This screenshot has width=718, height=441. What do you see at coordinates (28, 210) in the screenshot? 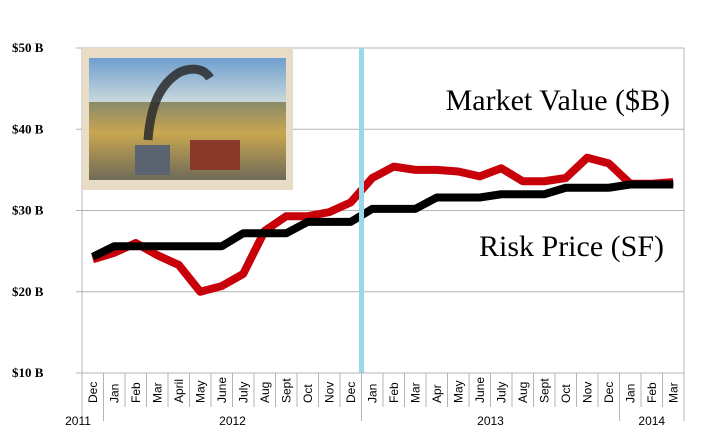
I see `y-tick-label: $30 B` at bounding box center [28, 210].